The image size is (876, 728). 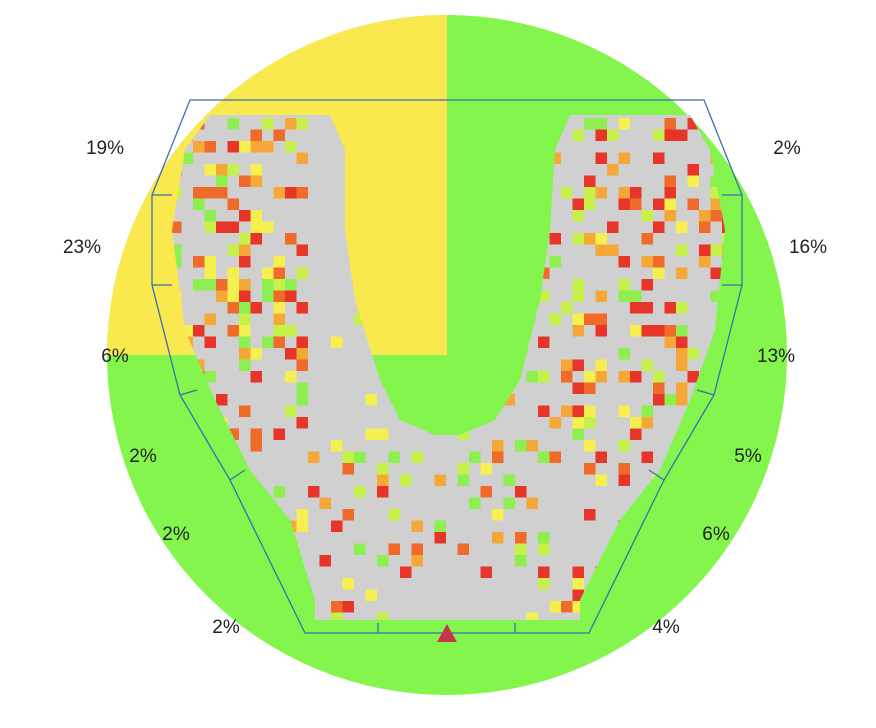 I want to click on sector-label: 6%, so click(x=716, y=534).